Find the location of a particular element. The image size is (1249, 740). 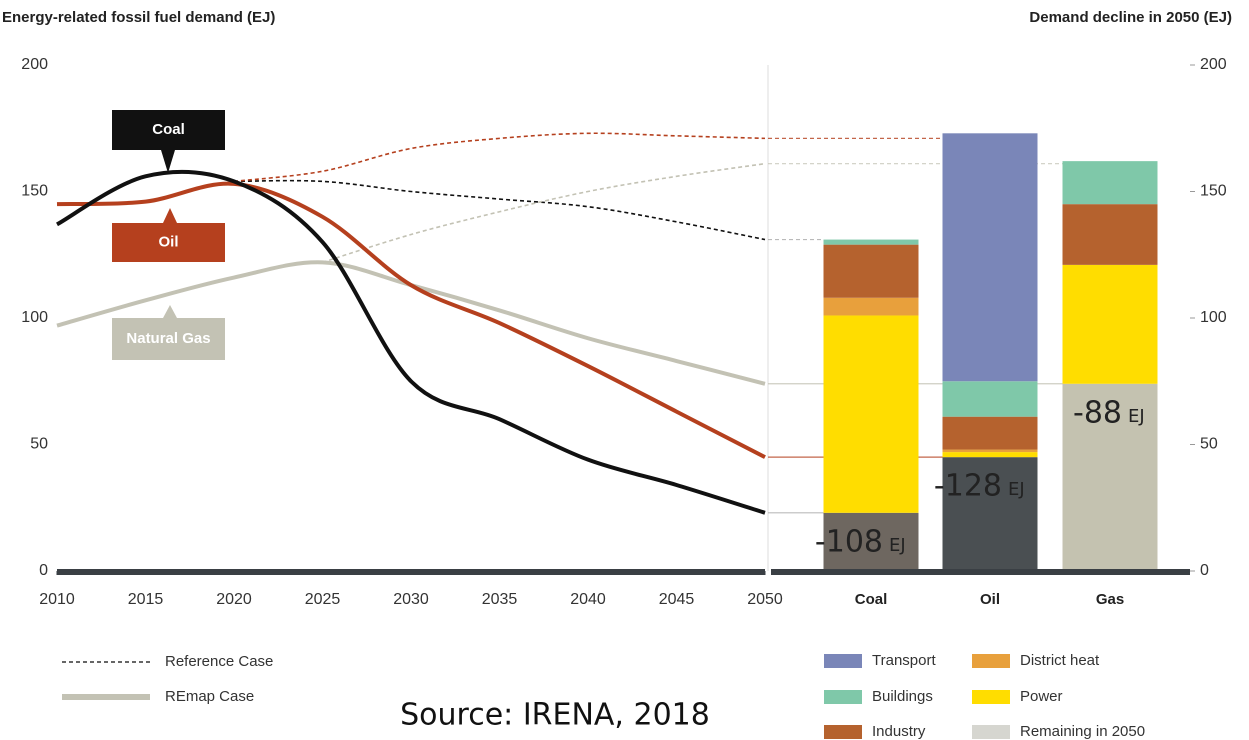

x-tick-label: Gas is located at coordinates (1110, 599).